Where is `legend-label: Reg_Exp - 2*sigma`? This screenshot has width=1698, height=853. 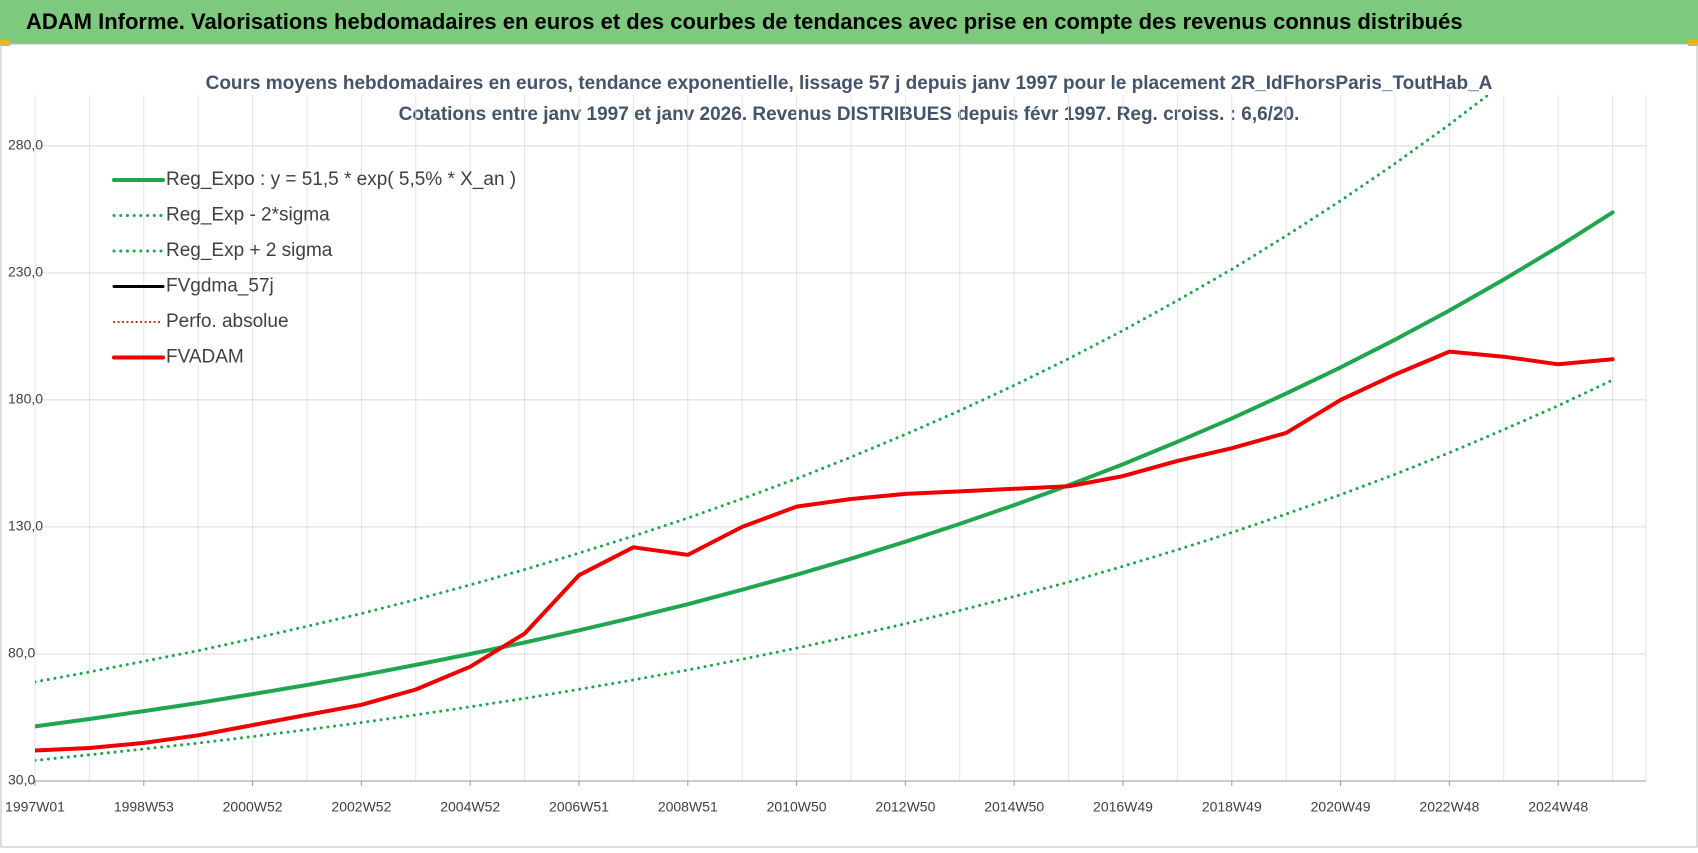
legend-label: Reg_Exp - 2*sigma is located at coordinates (248, 215).